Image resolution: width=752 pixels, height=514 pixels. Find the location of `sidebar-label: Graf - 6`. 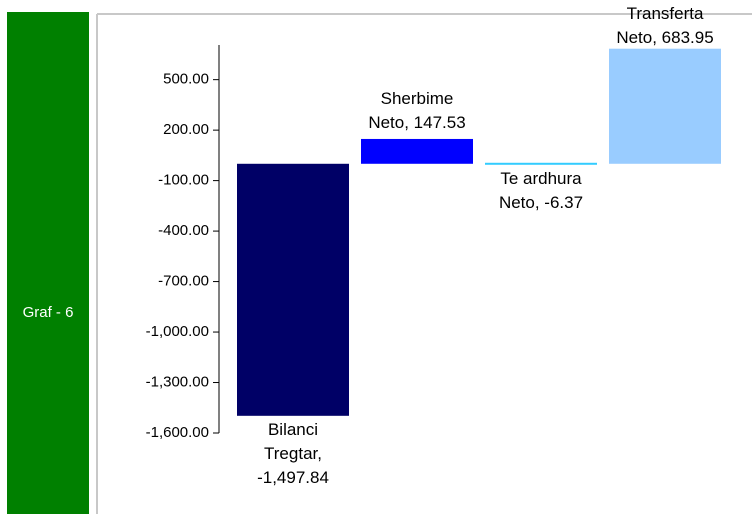

sidebar-label: Graf - 6 is located at coordinates (48, 312).